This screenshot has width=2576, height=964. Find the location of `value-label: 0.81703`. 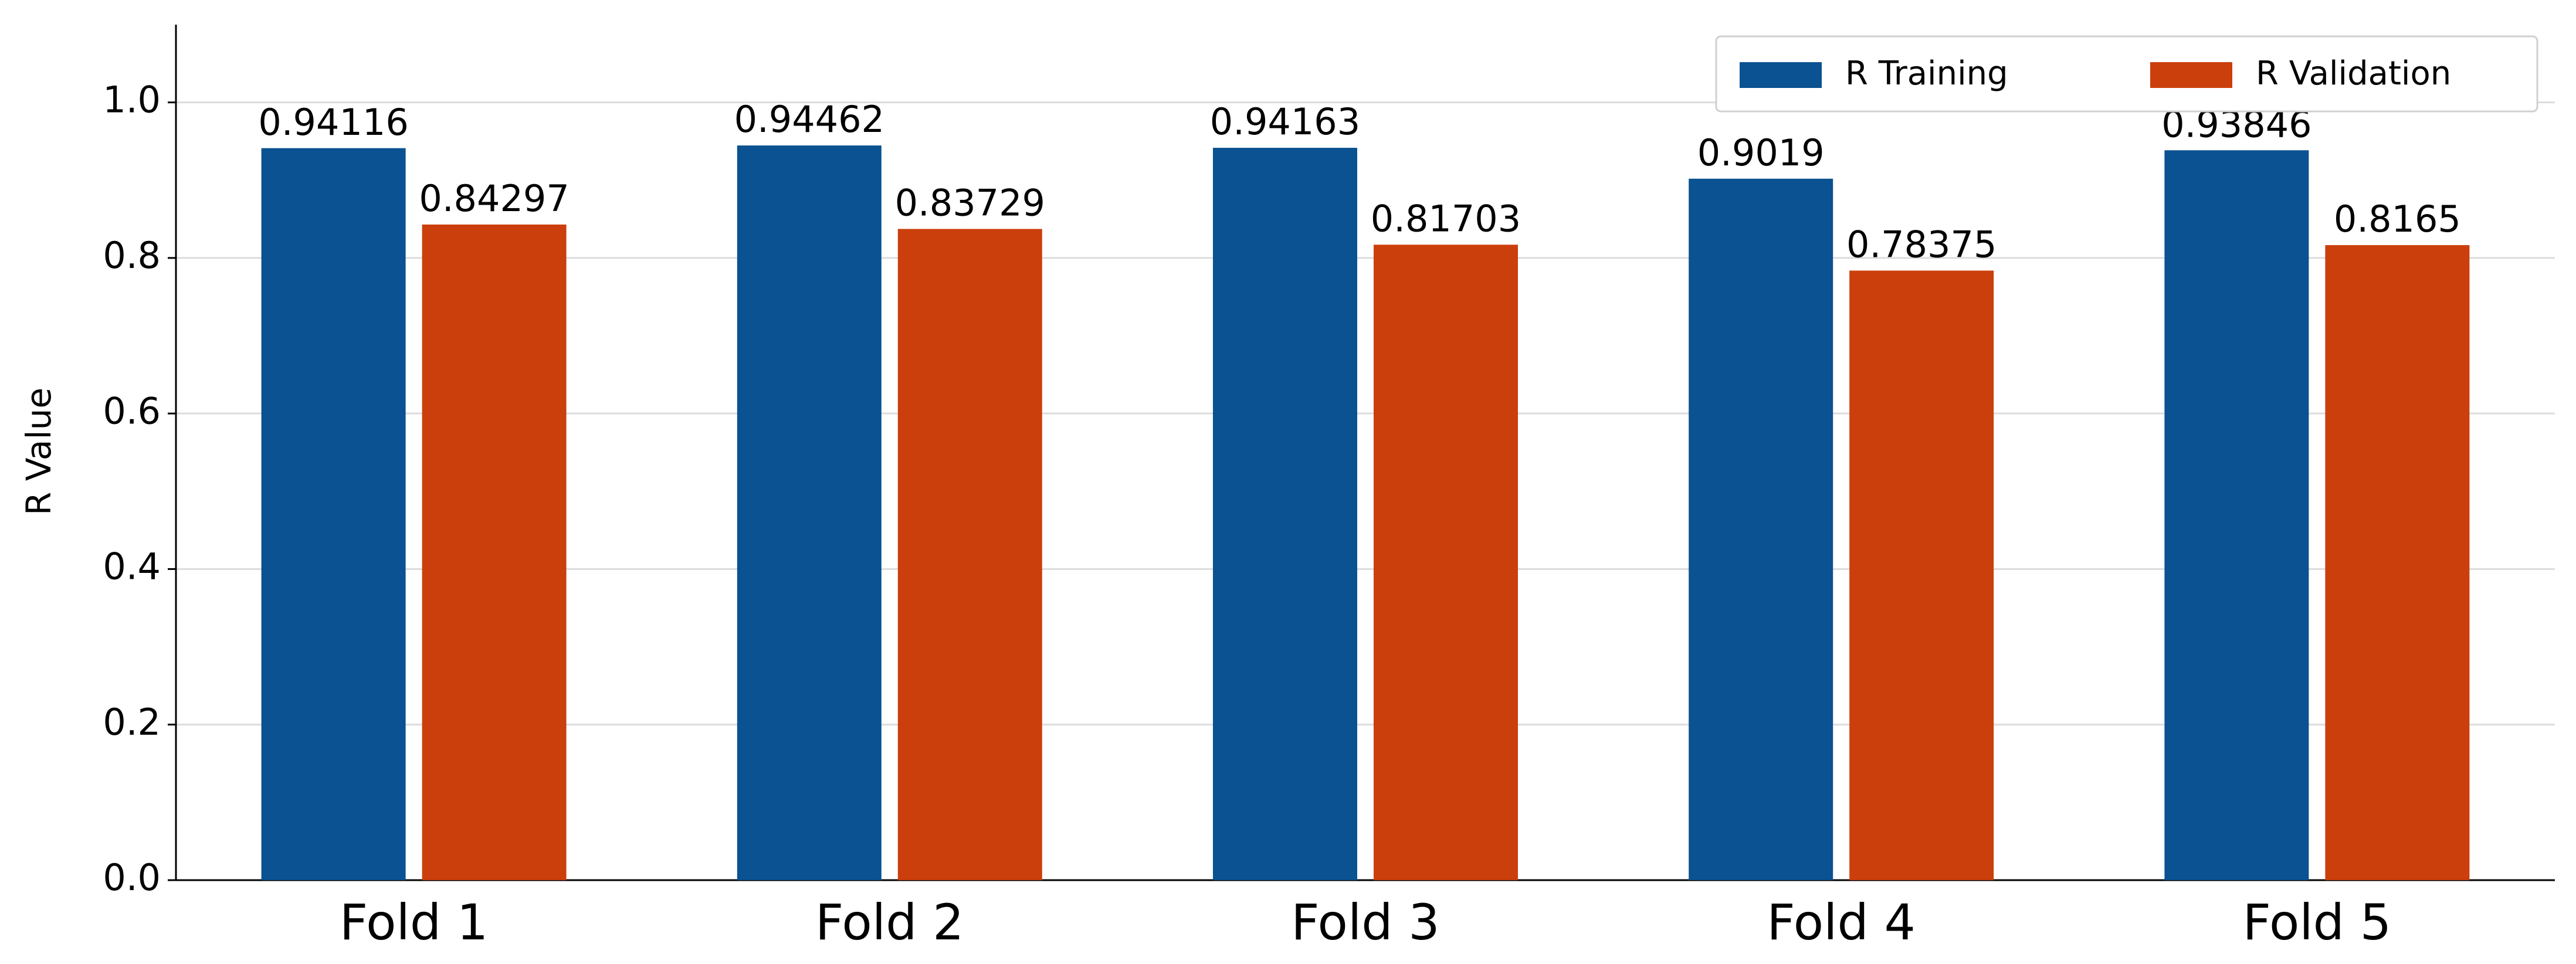

value-label: 0.81703 is located at coordinates (1446, 218).